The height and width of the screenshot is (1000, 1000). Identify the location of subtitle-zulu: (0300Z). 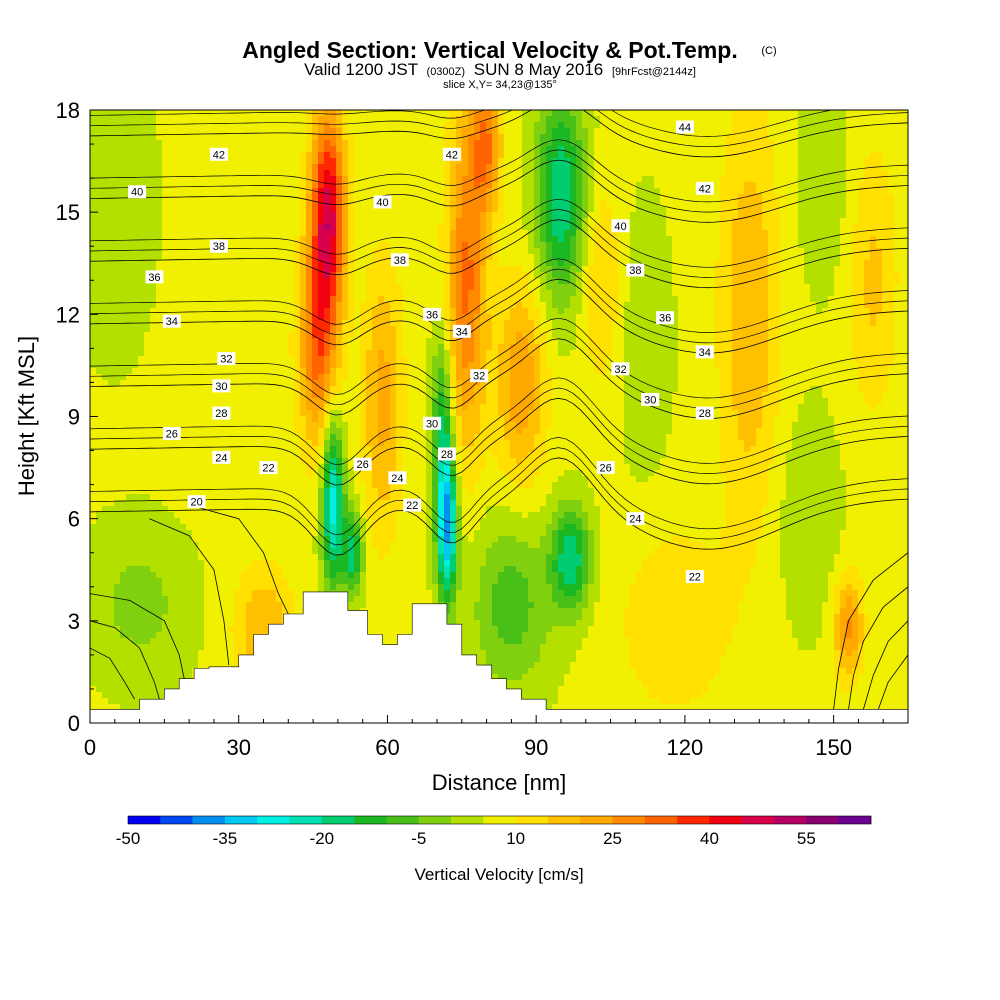
(446, 72).